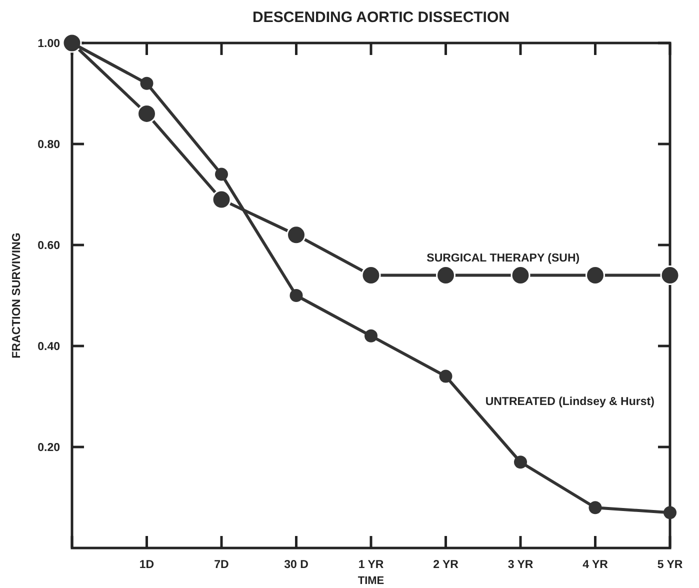 Image resolution: width=699 pixels, height=588 pixels. What do you see at coordinates (49, 347) in the screenshot?
I see `y-tick-label: 0.40` at bounding box center [49, 347].